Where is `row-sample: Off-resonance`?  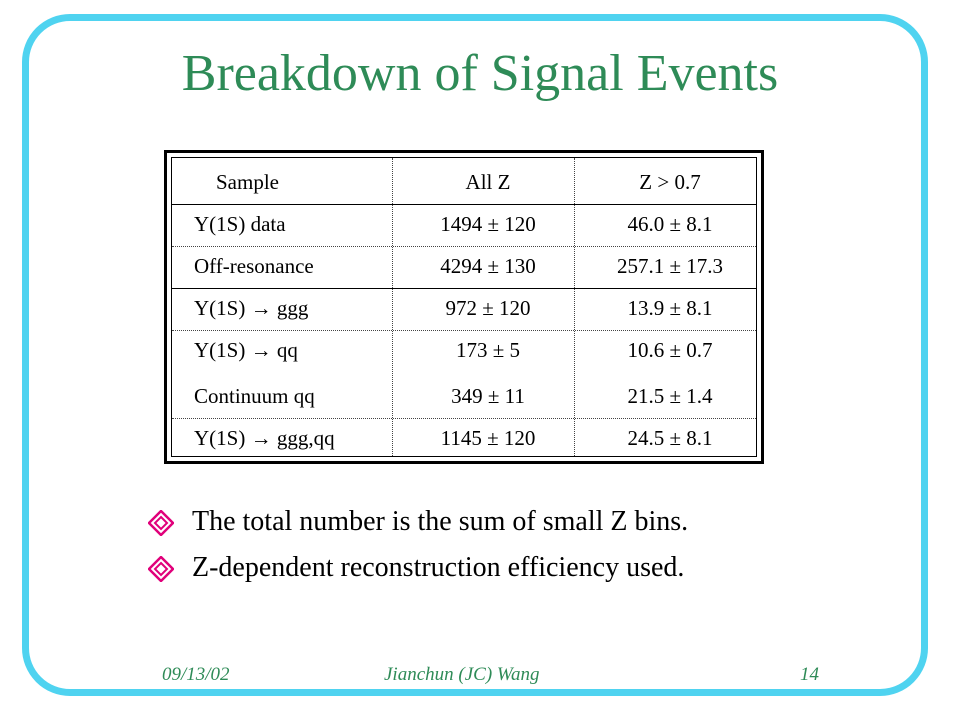 row-sample: Off-resonance is located at coordinates (254, 266).